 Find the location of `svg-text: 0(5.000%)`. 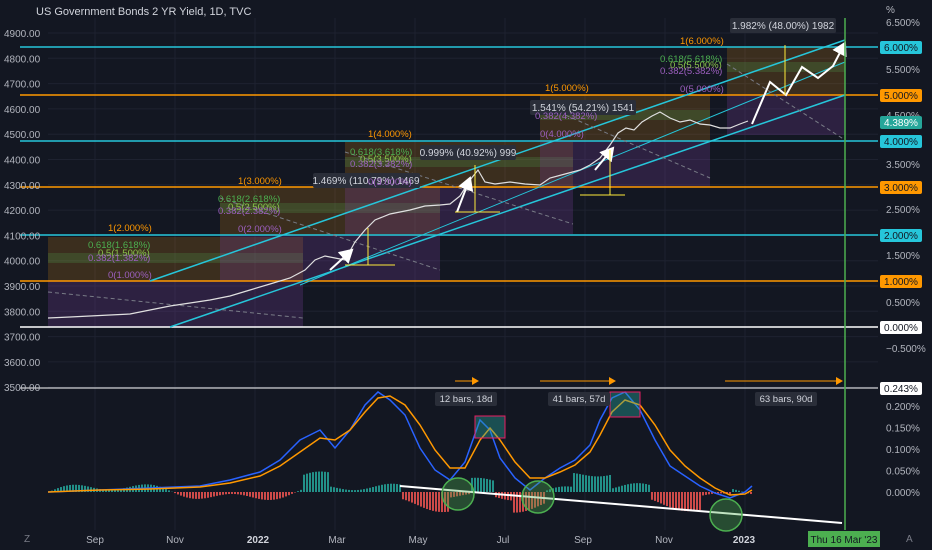

svg-text: 0(5.000%) is located at coordinates (702, 89).